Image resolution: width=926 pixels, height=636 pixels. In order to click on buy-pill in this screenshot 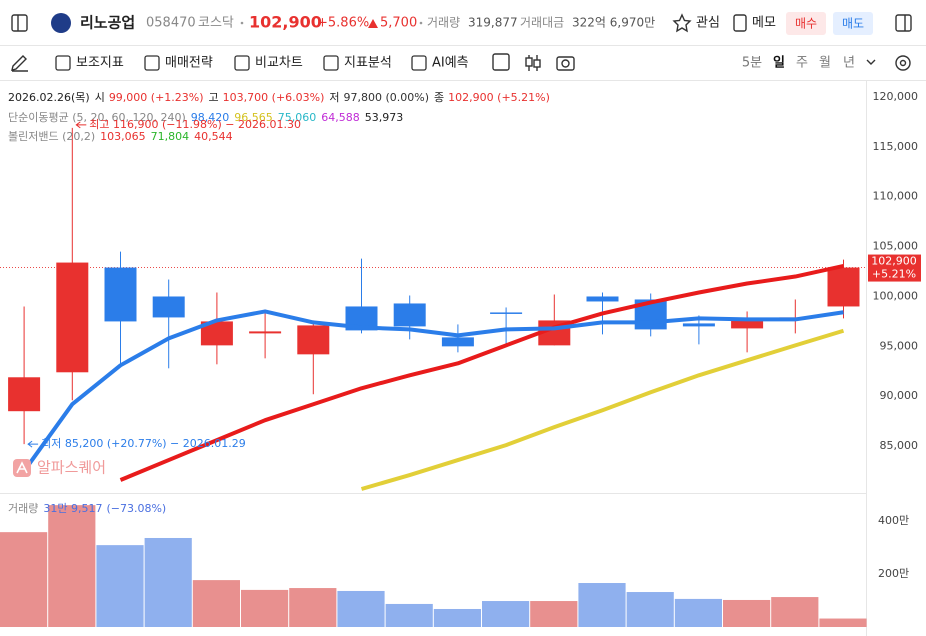, I will do `click(806, 23)`.